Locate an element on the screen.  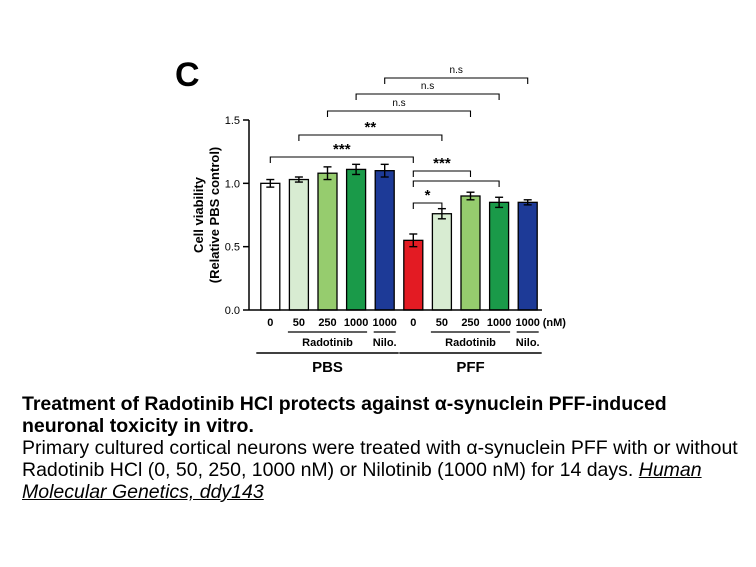
y-tick-label: 1.0 is located at coordinates (232, 184).